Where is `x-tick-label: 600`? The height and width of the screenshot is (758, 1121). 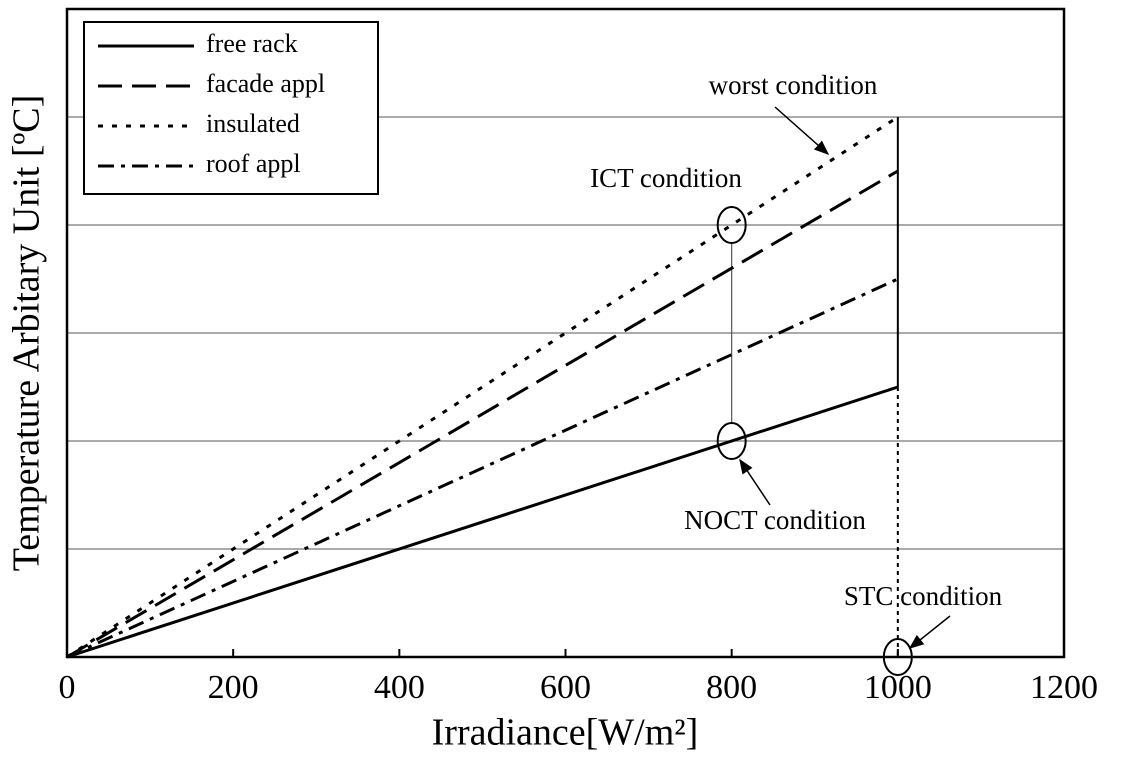 x-tick-label: 600 is located at coordinates (565, 687).